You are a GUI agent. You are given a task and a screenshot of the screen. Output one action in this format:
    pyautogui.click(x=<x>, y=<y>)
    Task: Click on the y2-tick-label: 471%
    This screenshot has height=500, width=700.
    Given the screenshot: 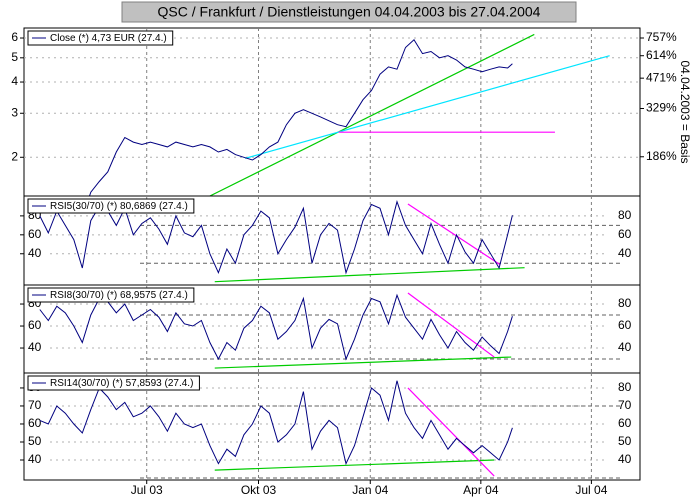 What is the action you would take?
    pyautogui.click(x=661, y=77)
    